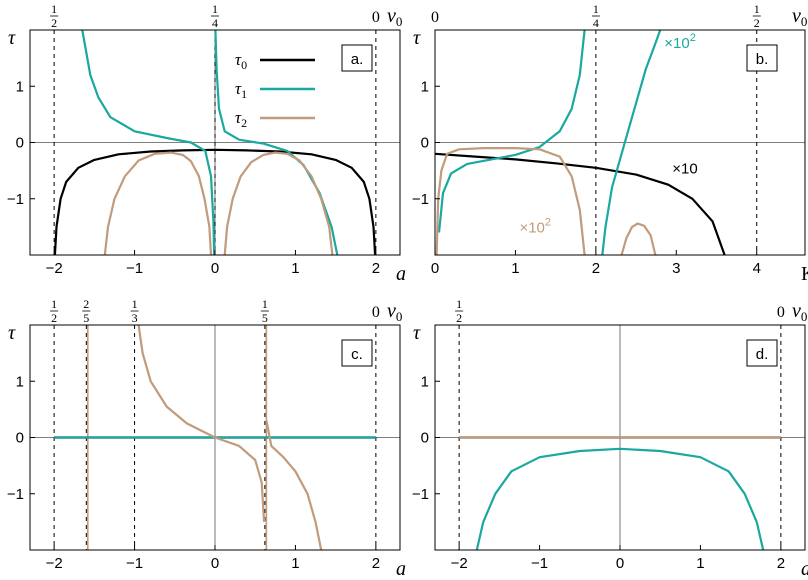  Describe the element at coordinates (676, 268) in the screenshot. I see `x-tick-label: 3` at that location.